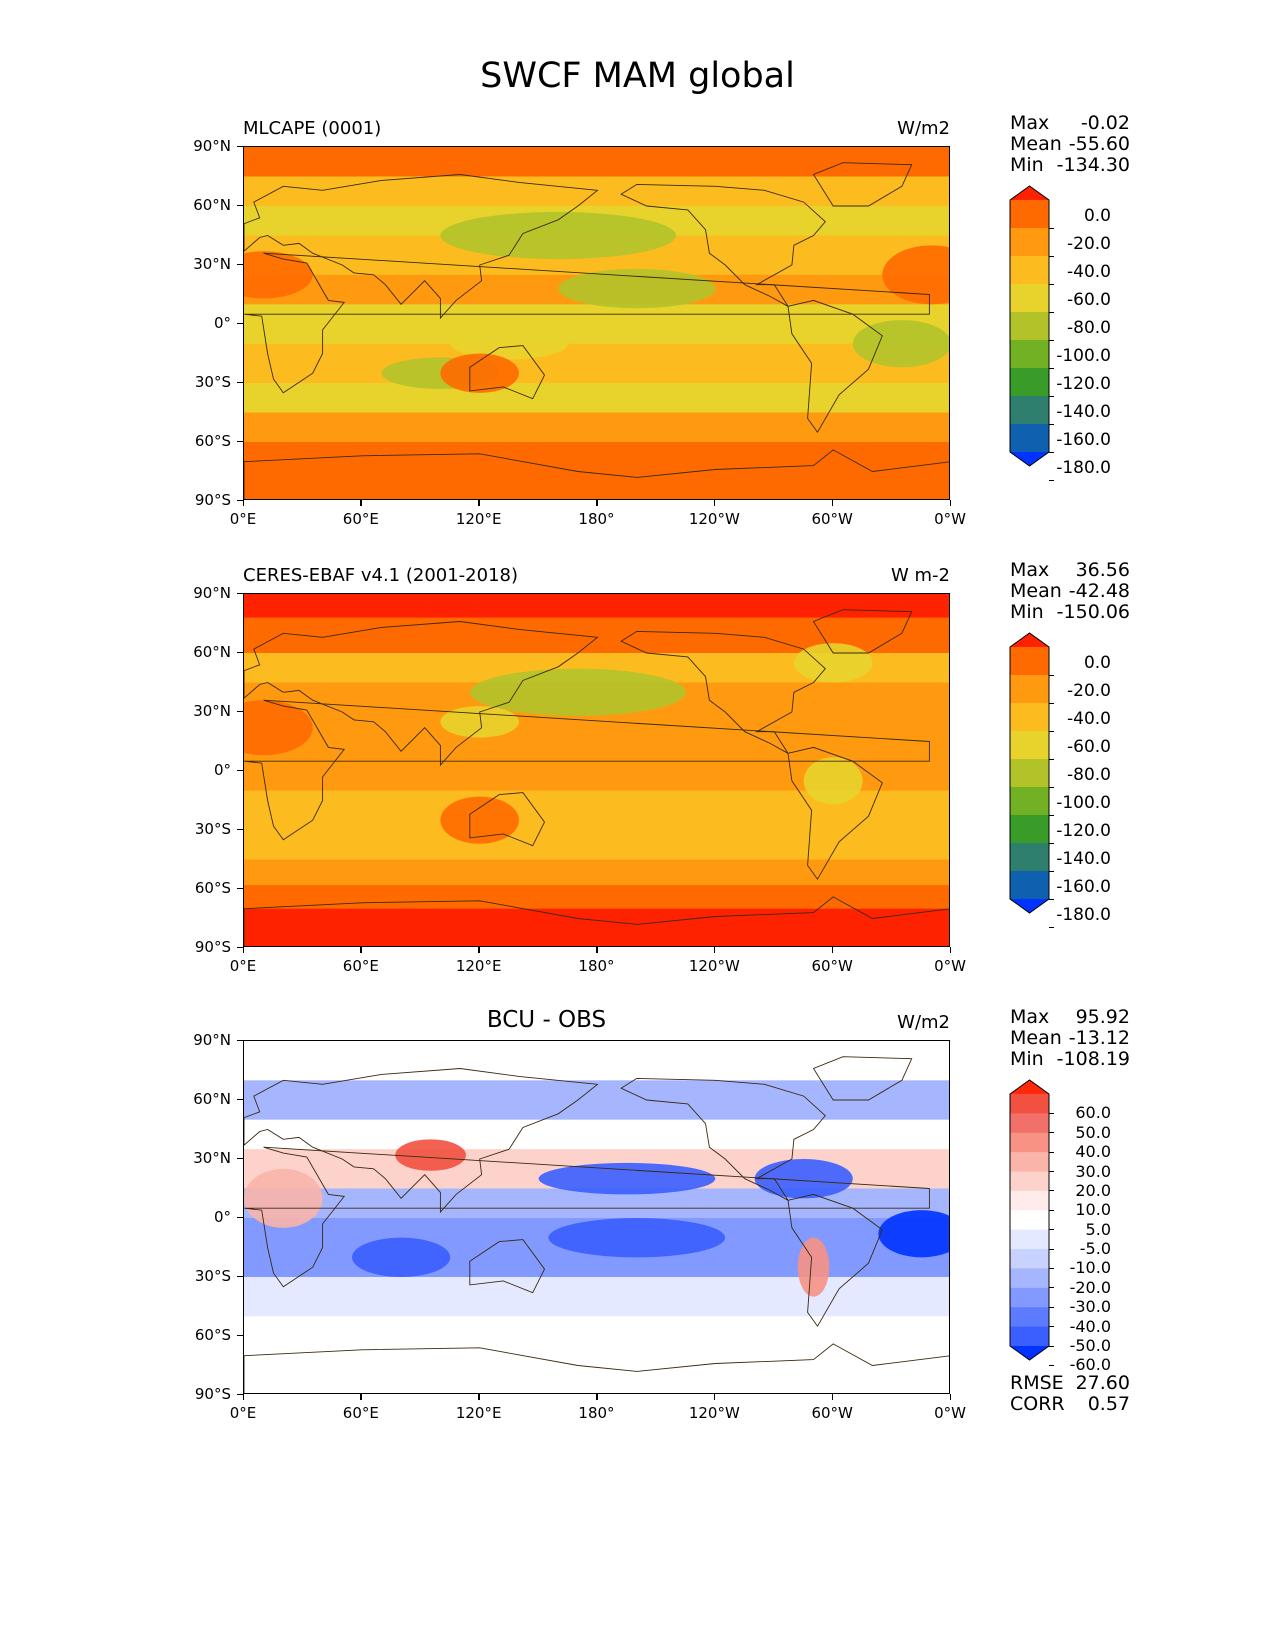 The height and width of the screenshot is (1650, 1275). Describe the element at coordinates (1029, 773) in the screenshot. I see `colorbar-obs` at that location.